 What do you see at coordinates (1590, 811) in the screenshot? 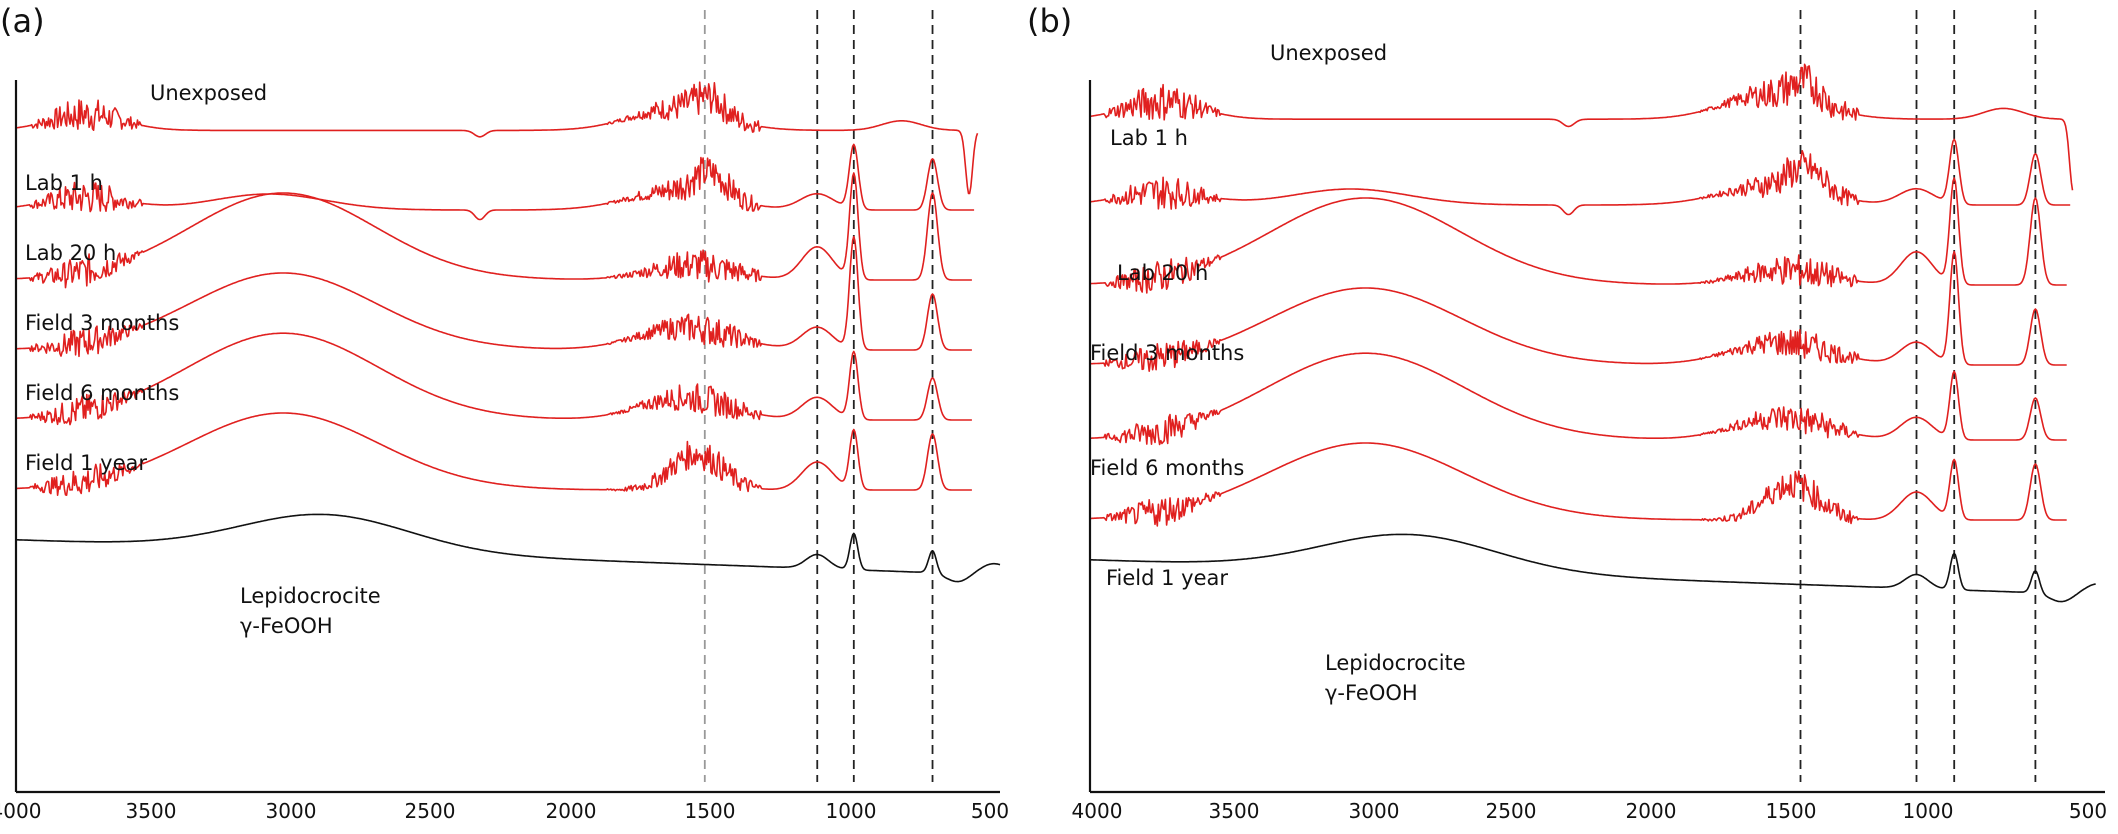
I see `x-ticks-b: 4000 3500 3000 2500 2000 1500 1000 500` at bounding box center [1590, 811].